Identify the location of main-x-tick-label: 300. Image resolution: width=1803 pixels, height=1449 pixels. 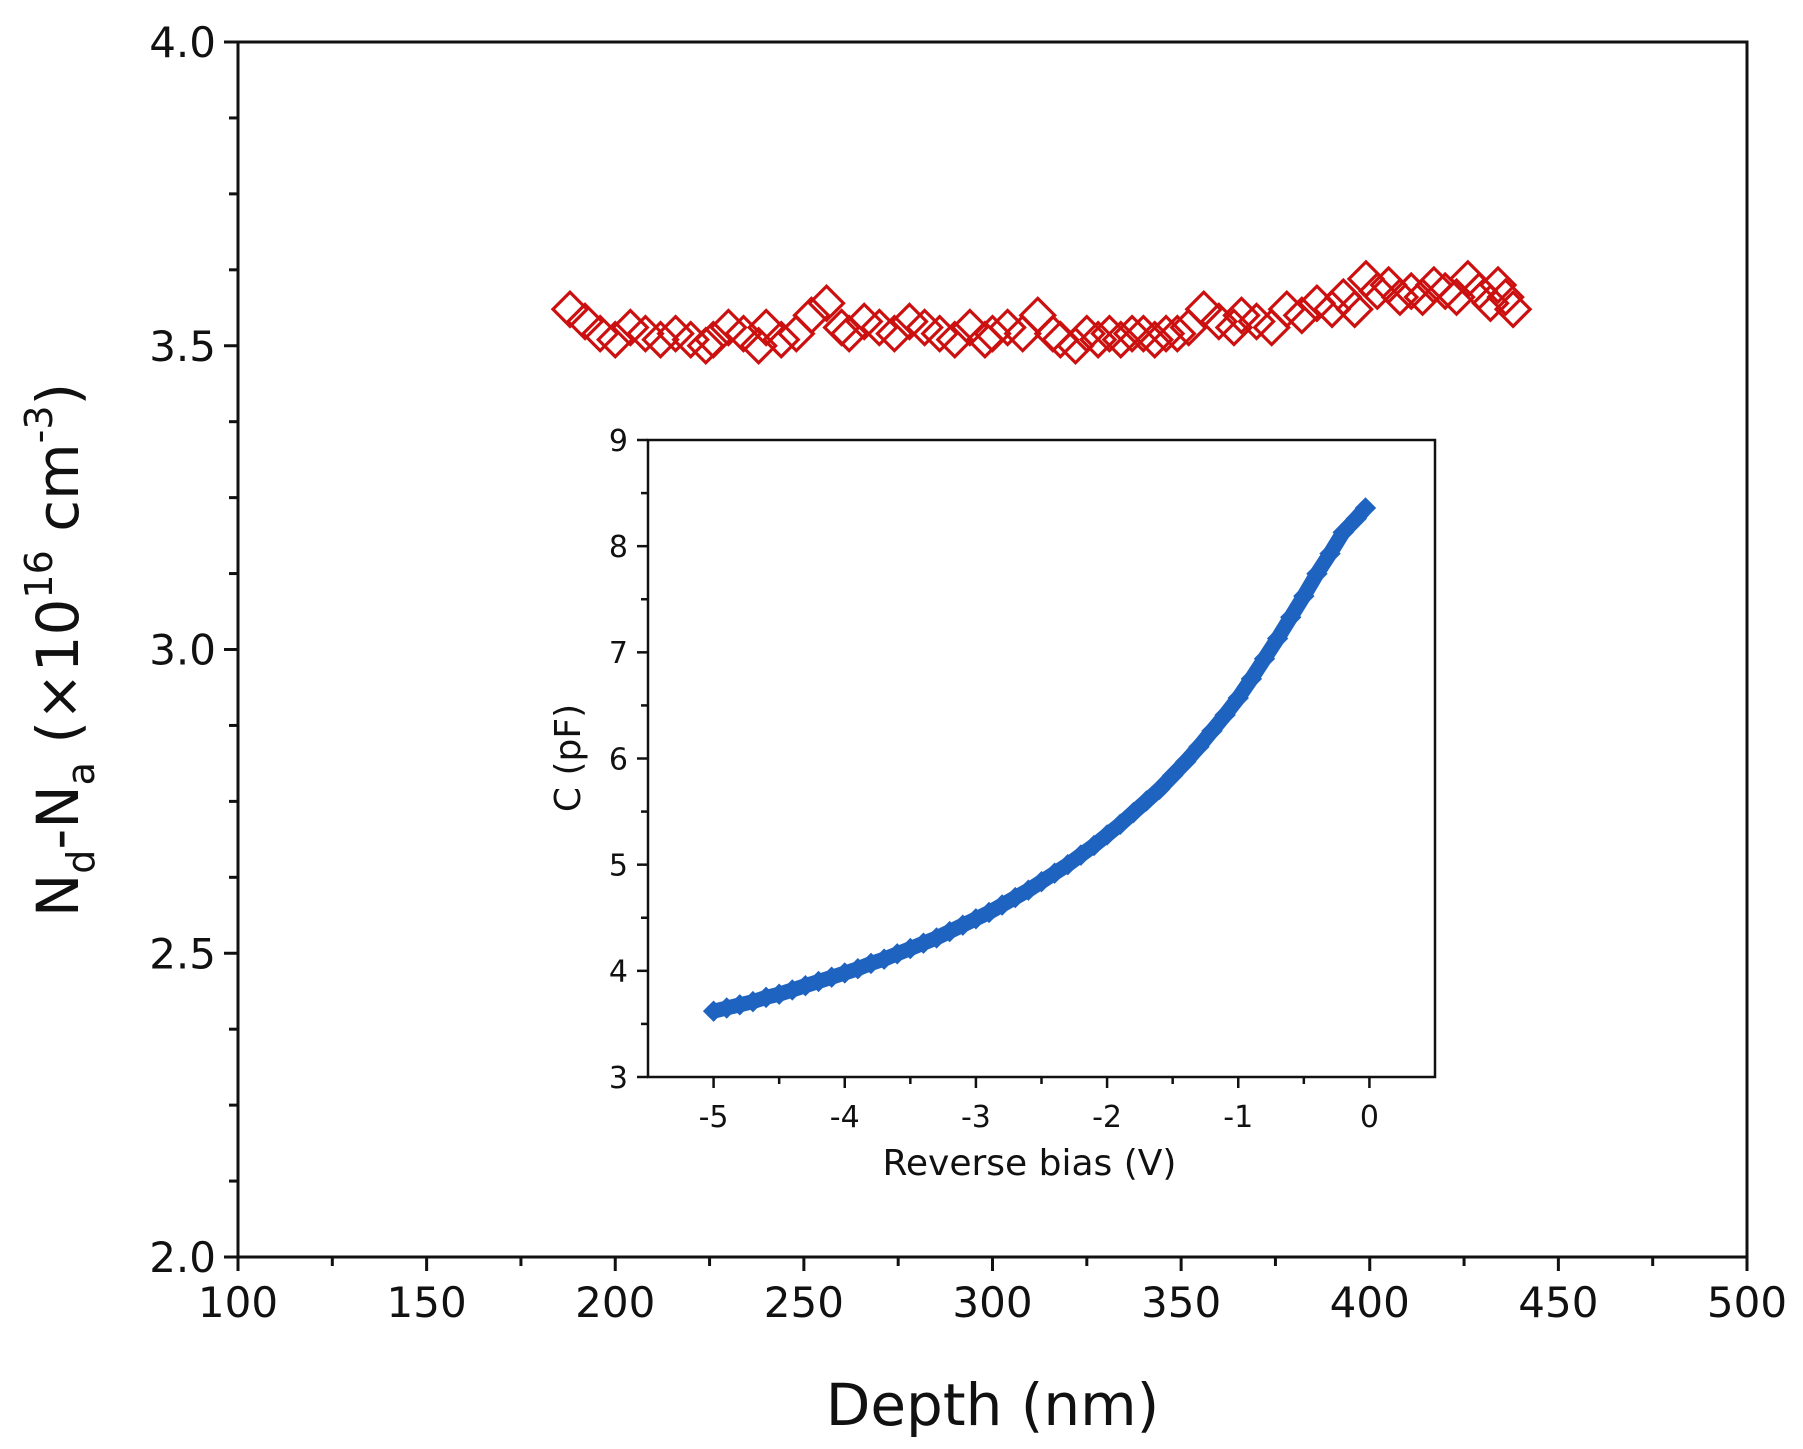
(992, 1302).